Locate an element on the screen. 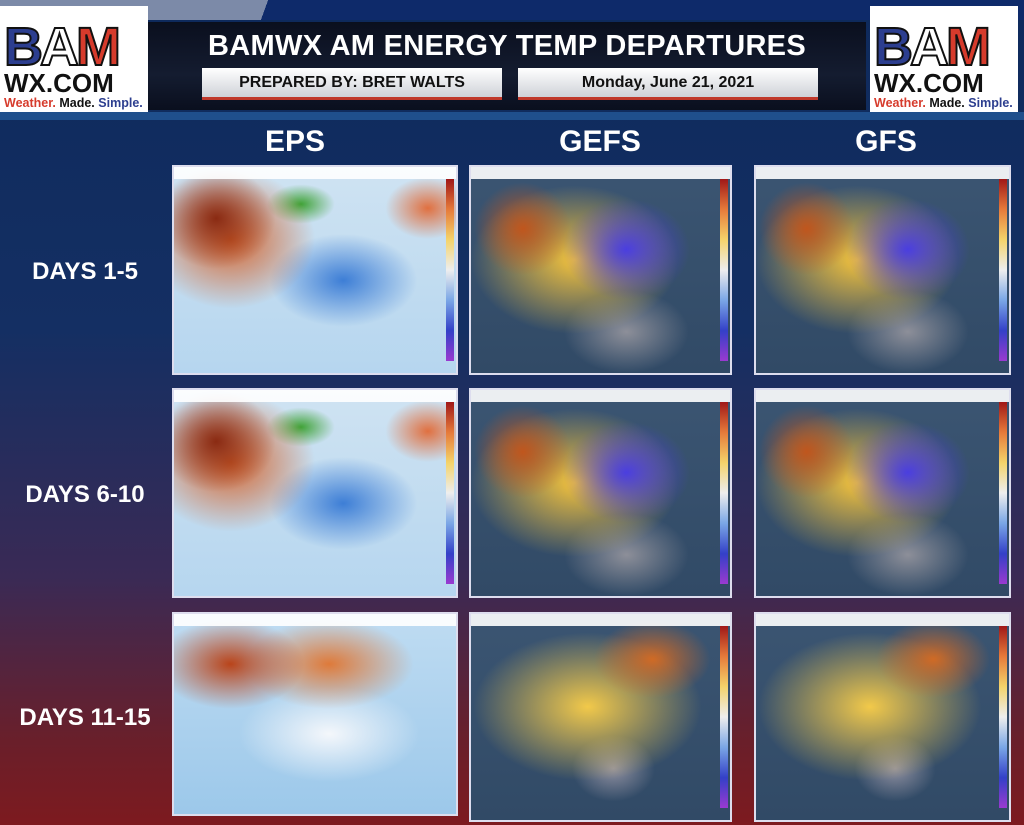 This screenshot has width=1024, height=825. row-header-days-6-10: DAYS 6-10 is located at coordinates (85, 494).